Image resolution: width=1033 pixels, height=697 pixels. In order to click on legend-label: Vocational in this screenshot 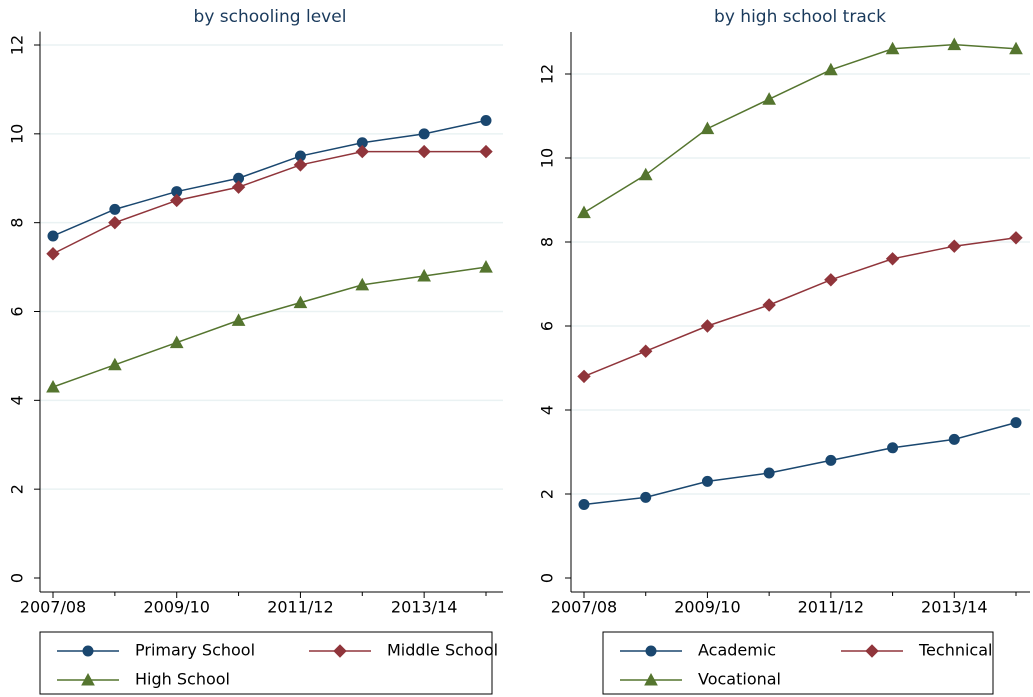, I will do `click(739, 679)`.